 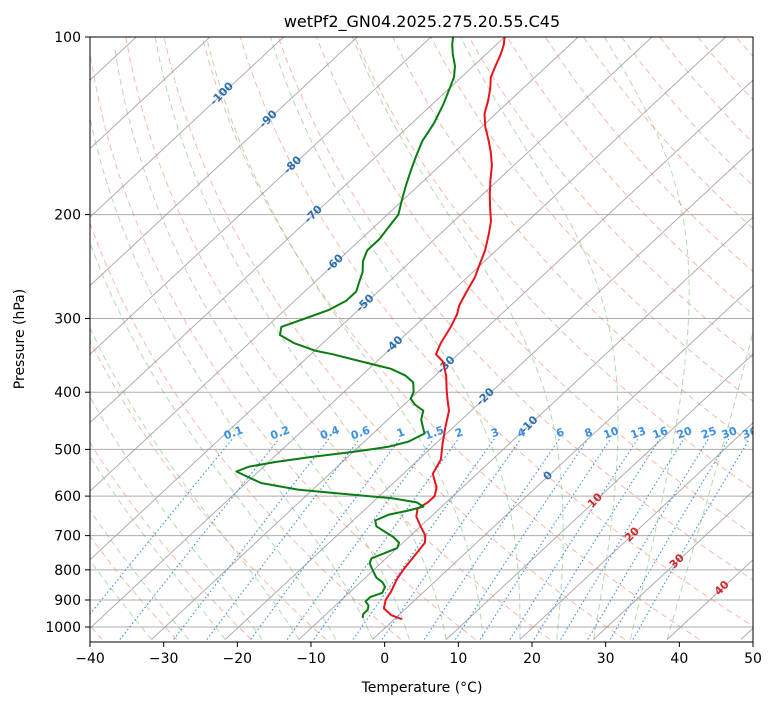 I want to click on y-tick-label: 600, so click(x=67, y=497).